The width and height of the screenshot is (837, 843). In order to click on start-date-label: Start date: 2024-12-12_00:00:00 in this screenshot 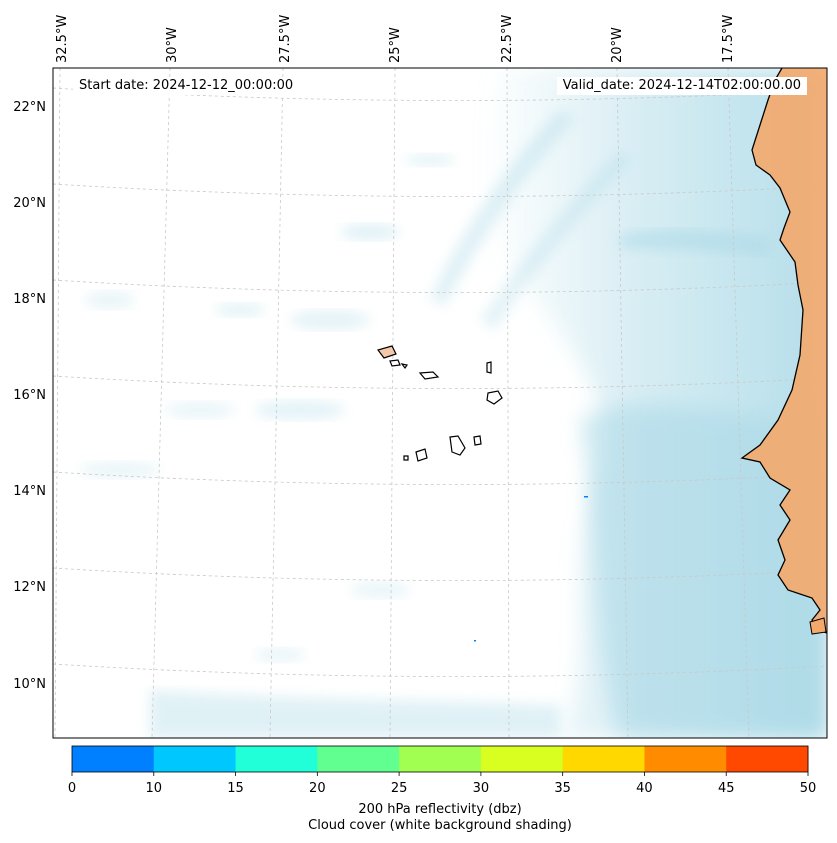, I will do `click(186, 86)`.